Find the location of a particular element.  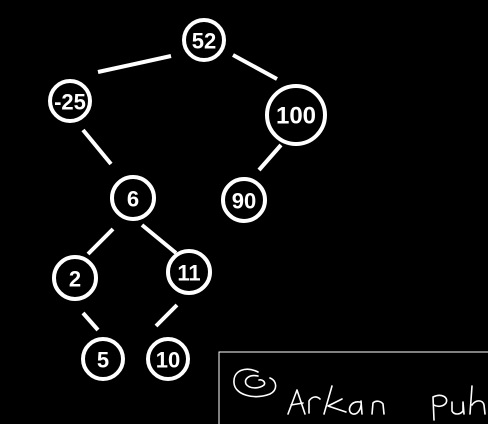

tree-node: 11 is located at coordinates (189, 272).